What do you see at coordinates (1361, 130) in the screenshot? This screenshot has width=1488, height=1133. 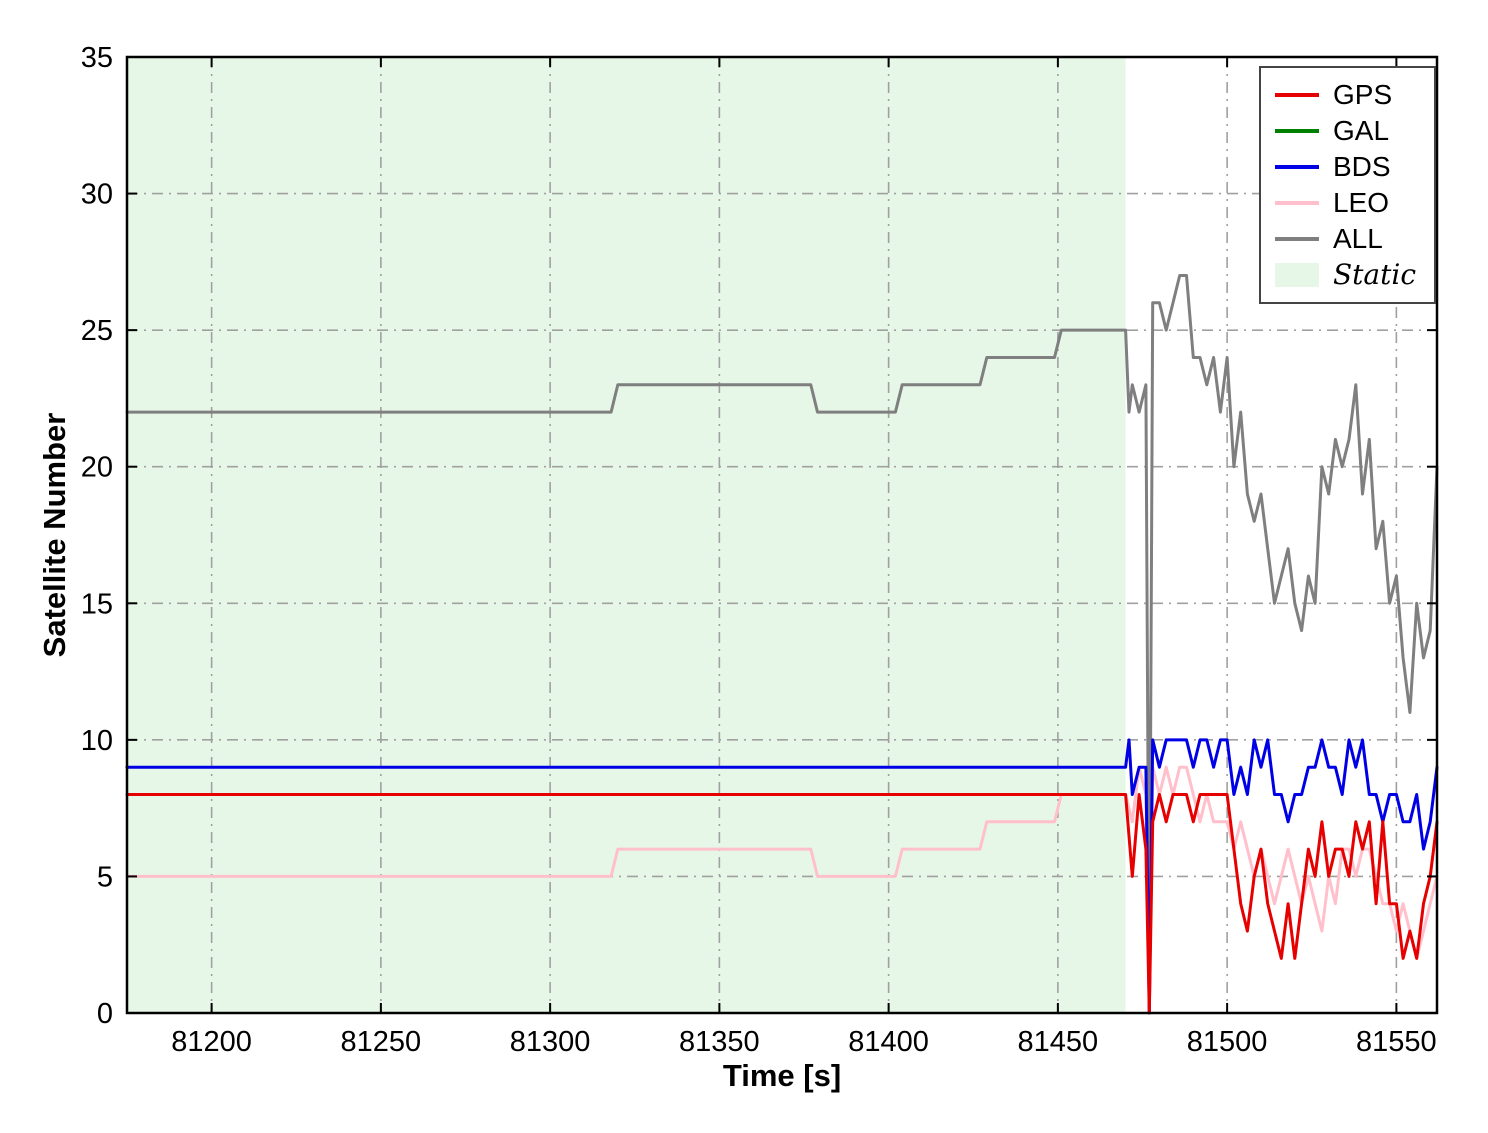 I see `legend-label-gal: GAL` at bounding box center [1361, 130].